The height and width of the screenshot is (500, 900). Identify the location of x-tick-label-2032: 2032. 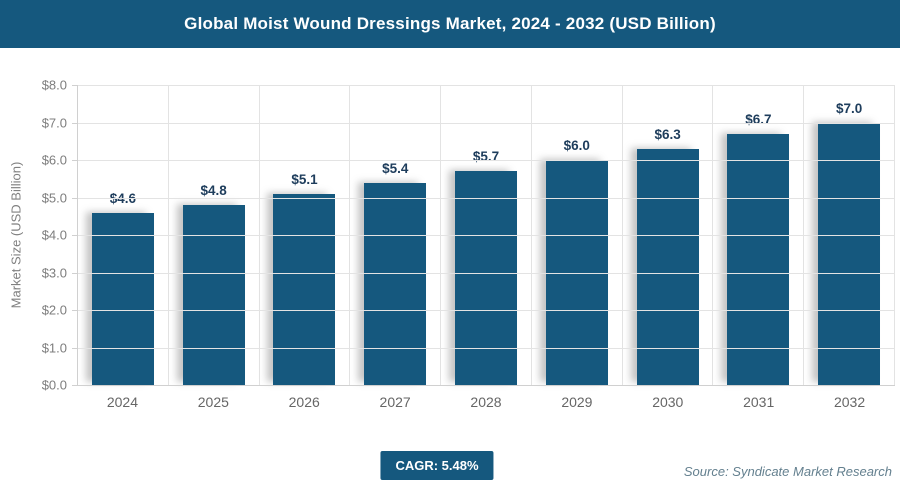
(849, 402).